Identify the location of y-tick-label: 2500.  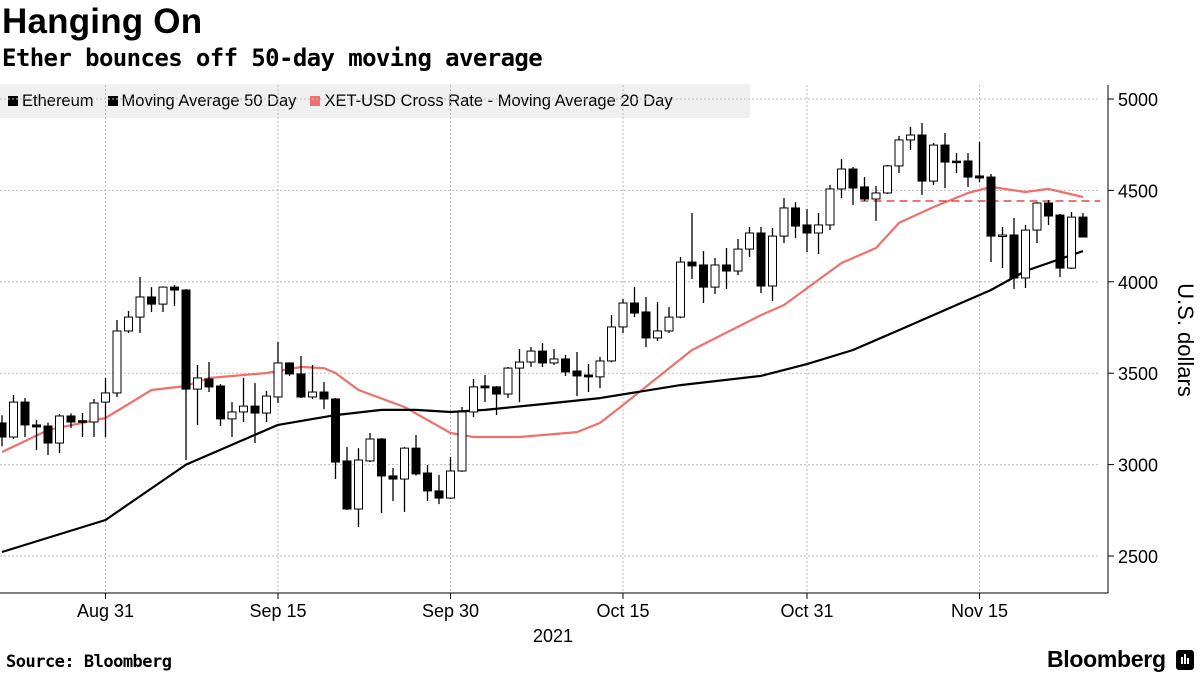
(1138, 557).